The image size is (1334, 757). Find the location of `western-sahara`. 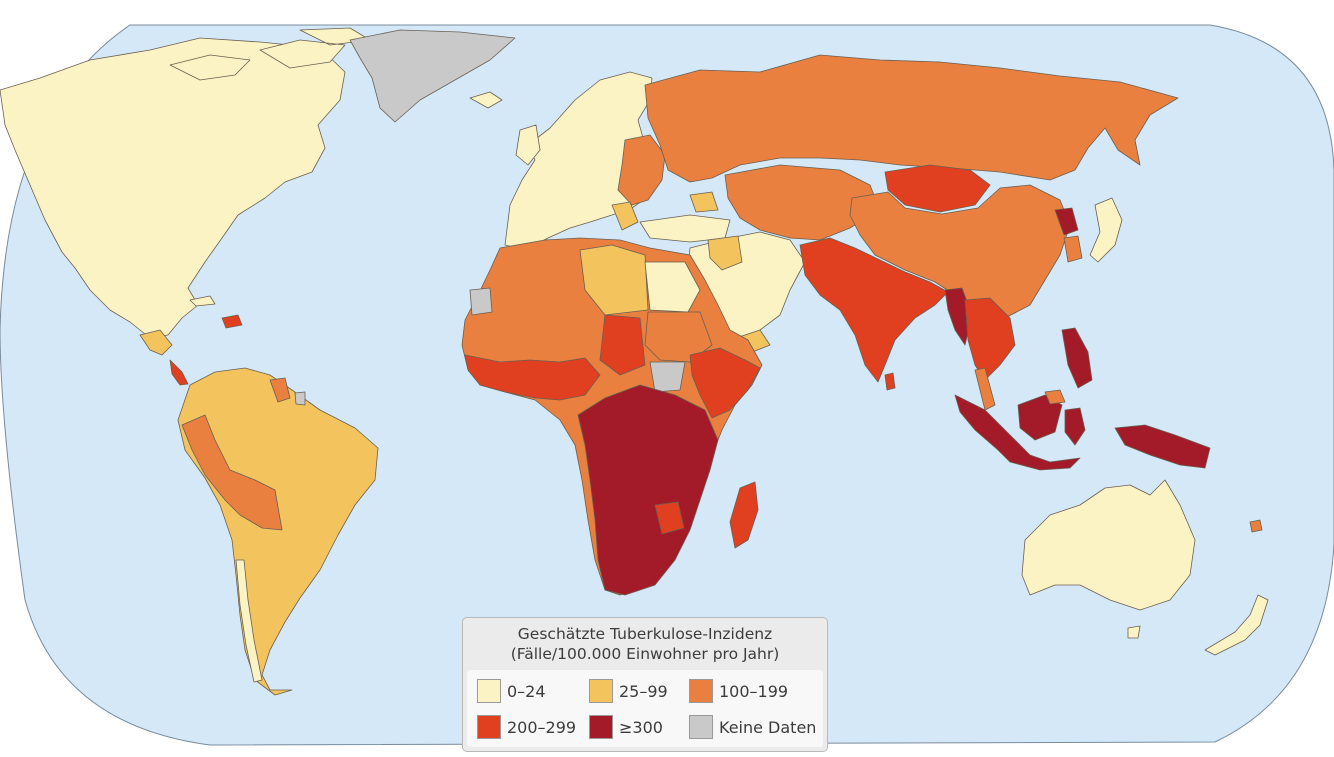

western-sahara is located at coordinates (481, 301).